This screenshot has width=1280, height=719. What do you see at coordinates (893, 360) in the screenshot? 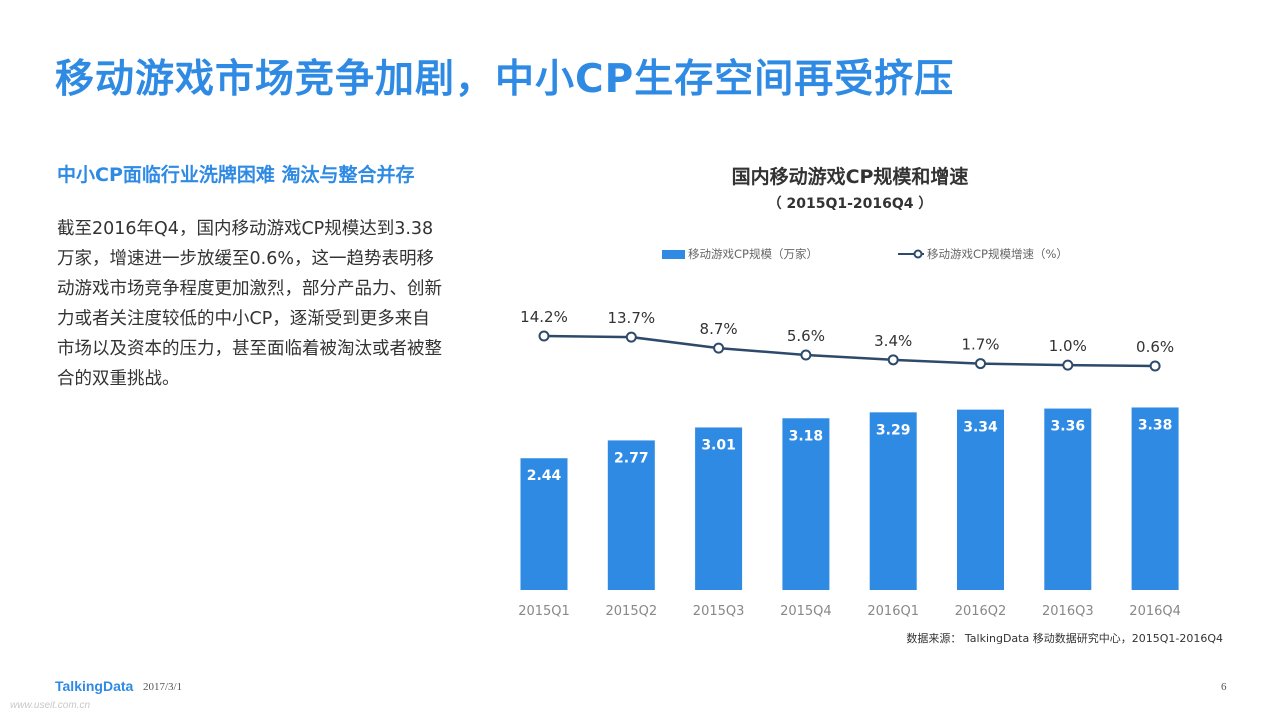
I see `growth-point-2016Q1` at bounding box center [893, 360].